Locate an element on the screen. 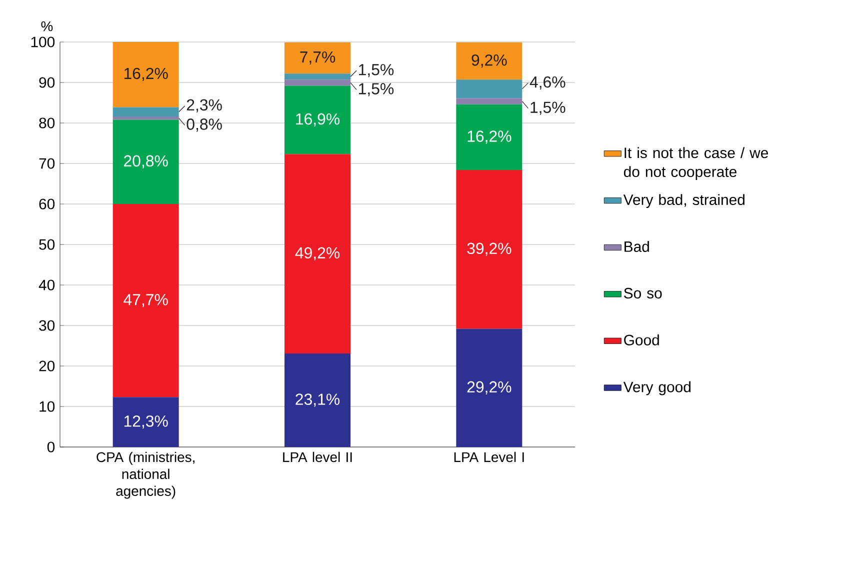  y-tick-label: 100 is located at coordinates (43, 42).